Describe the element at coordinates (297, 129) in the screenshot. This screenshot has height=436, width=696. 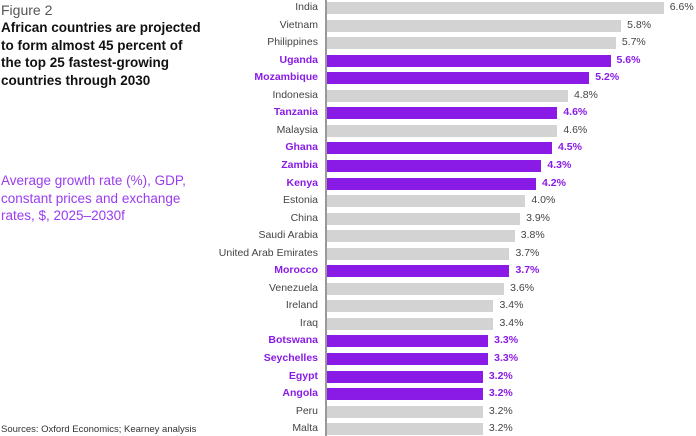
I see `category-label: Malaysia` at that location.